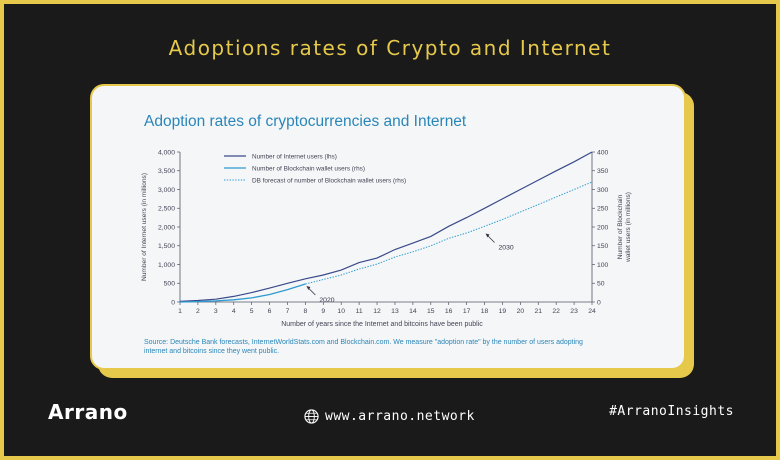  What do you see at coordinates (671, 411) in the screenshot?
I see `hashtag-text: #ArranoInsights` at bounding box center [671, 411].